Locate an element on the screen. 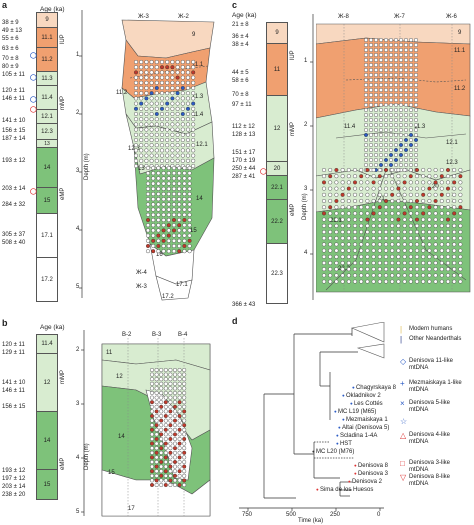 Image resolution: width=474 pixels, height=525 pixels. panel-a-circle-marker-5: ◯ is located at coordinates (33, 192).